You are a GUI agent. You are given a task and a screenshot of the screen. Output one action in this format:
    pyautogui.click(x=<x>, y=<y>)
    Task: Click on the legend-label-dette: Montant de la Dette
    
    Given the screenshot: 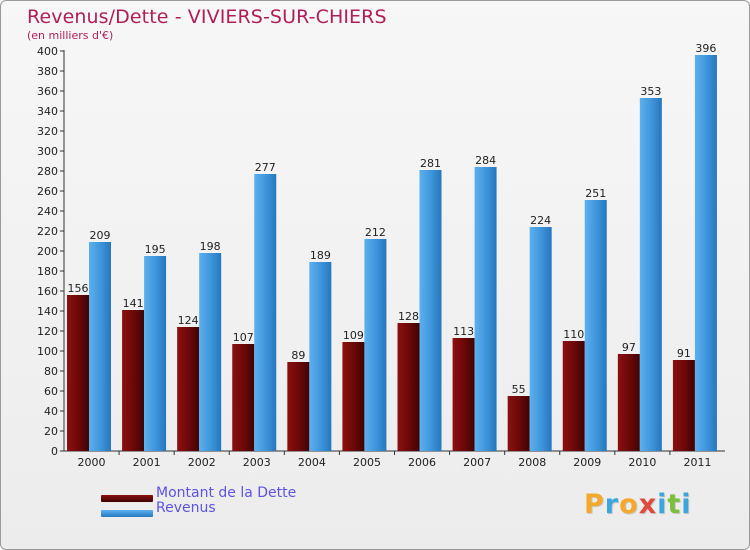 What is the action you would take?
    pyautogui.click(x=226, y=493)
    